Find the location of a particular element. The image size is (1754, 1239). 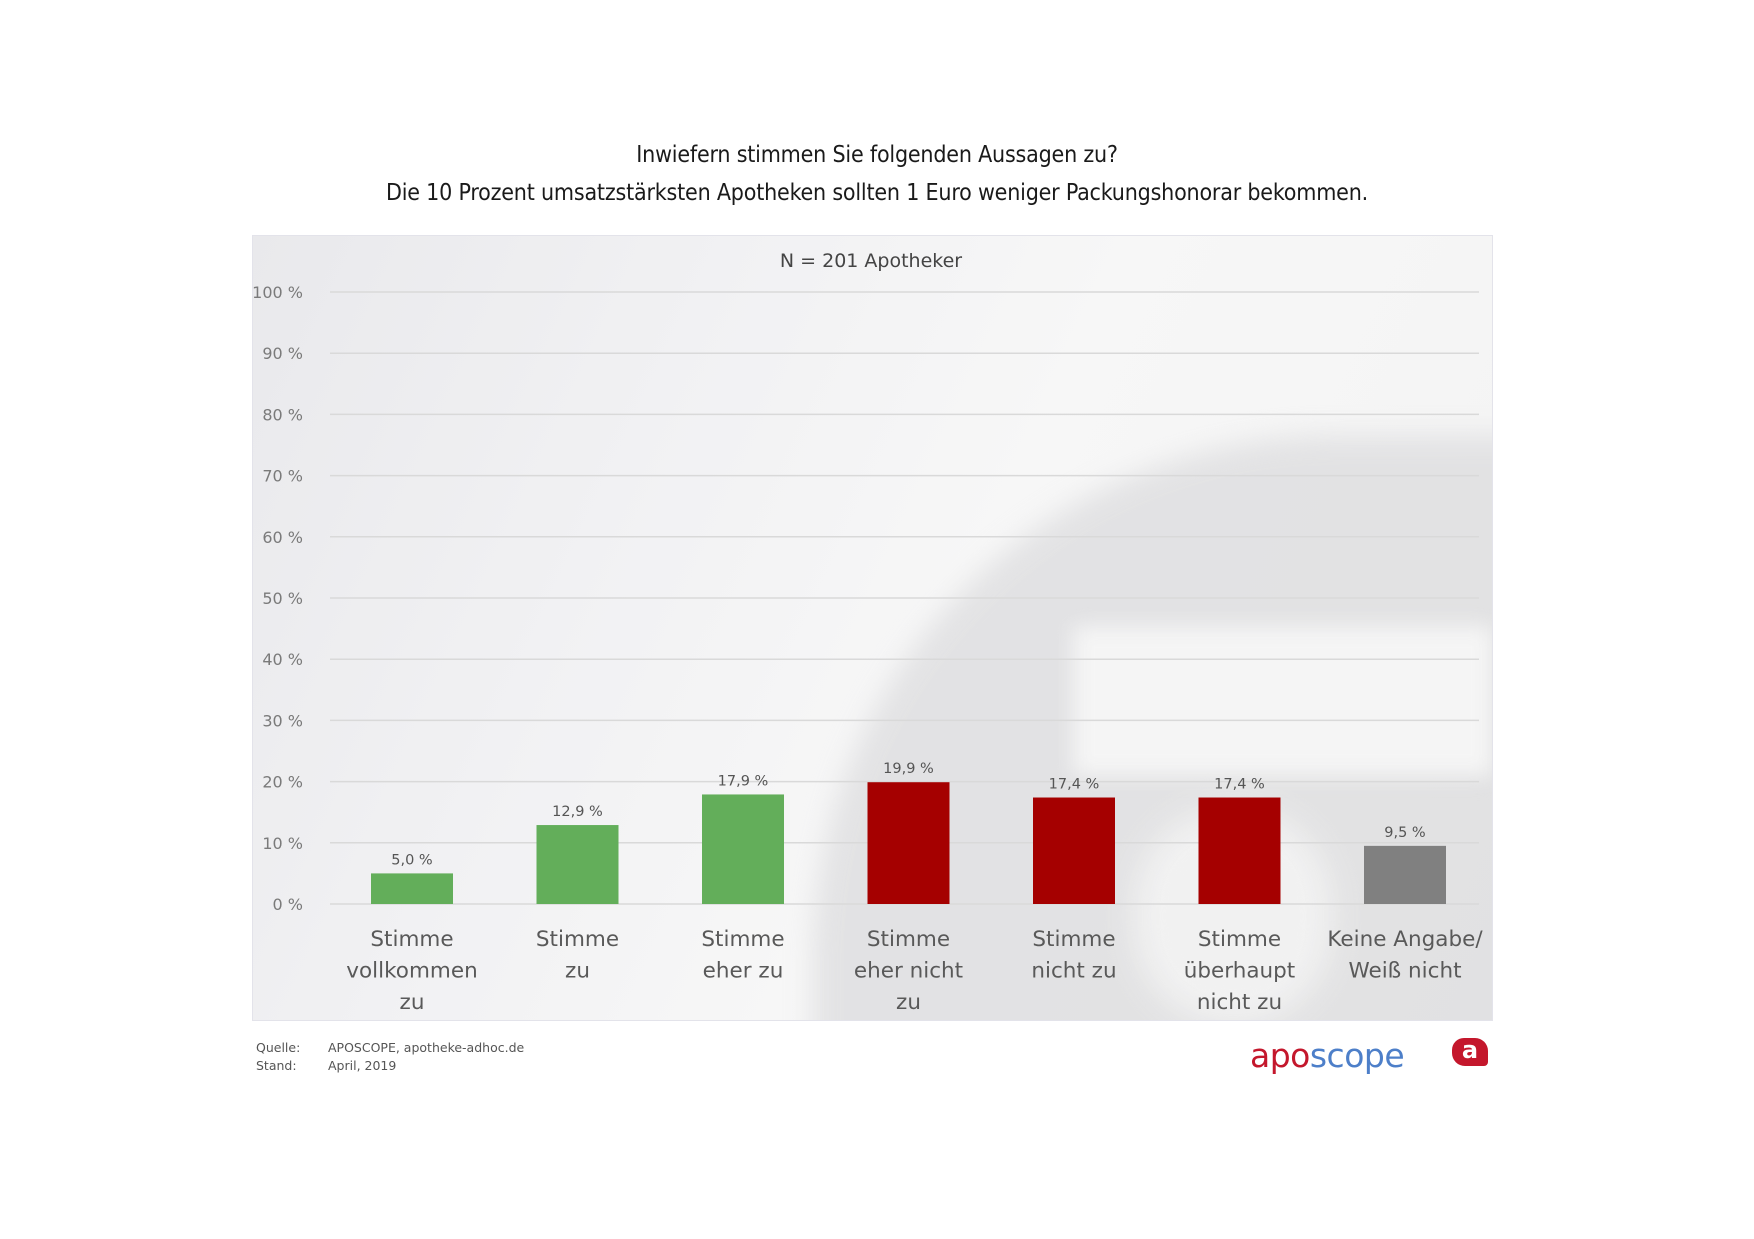

x-tick-label: vollkommen is located at coordinates (411, 971).